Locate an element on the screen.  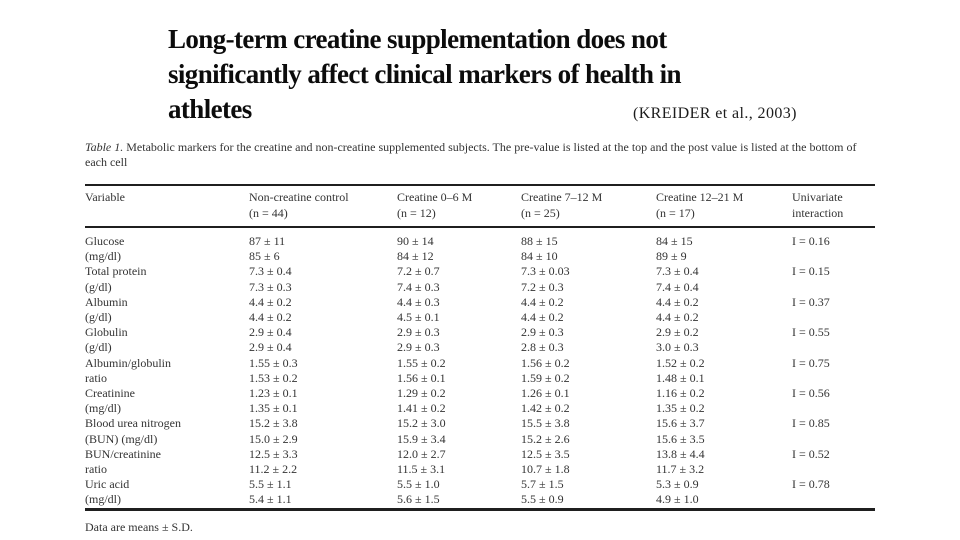
value-cell: 15.2 ± 3.0 15.9 ± 3.4 is located at coordinates (459, 431).